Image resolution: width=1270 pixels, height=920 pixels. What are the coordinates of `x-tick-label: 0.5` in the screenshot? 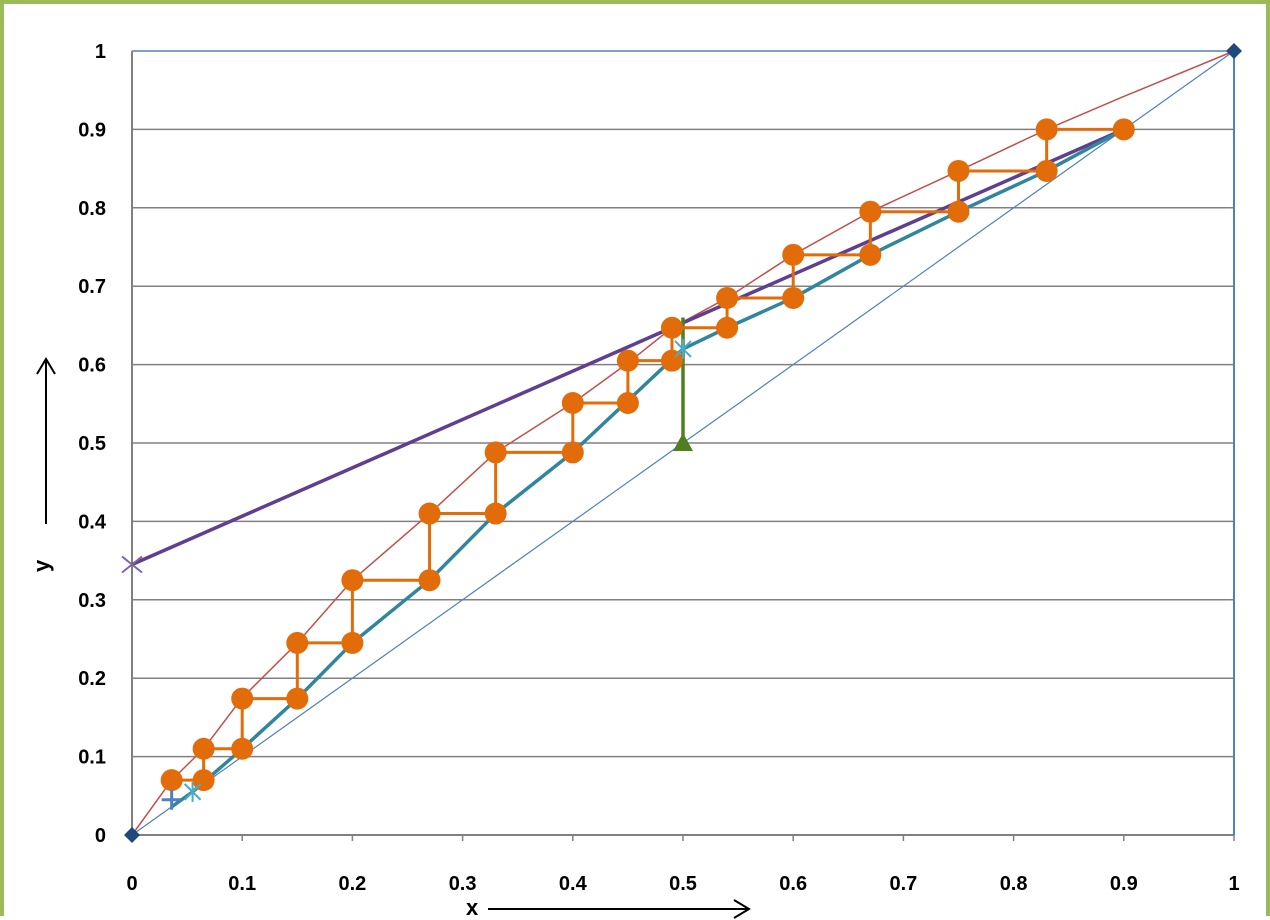 It's located at (683, 884).